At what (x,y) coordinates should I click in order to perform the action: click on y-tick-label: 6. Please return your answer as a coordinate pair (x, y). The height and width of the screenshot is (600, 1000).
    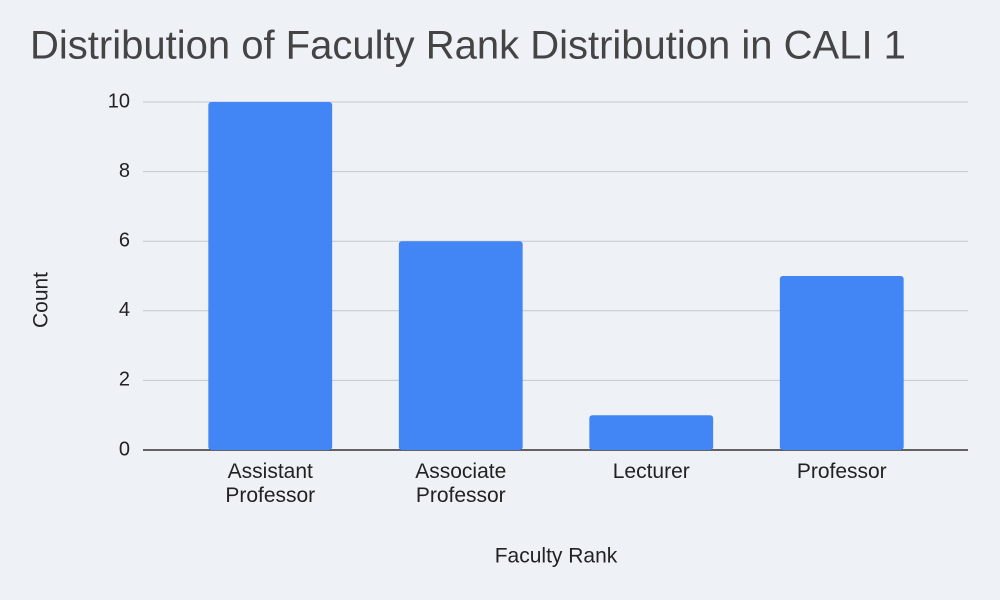
    Looking at the image, I should click on (124, 240).